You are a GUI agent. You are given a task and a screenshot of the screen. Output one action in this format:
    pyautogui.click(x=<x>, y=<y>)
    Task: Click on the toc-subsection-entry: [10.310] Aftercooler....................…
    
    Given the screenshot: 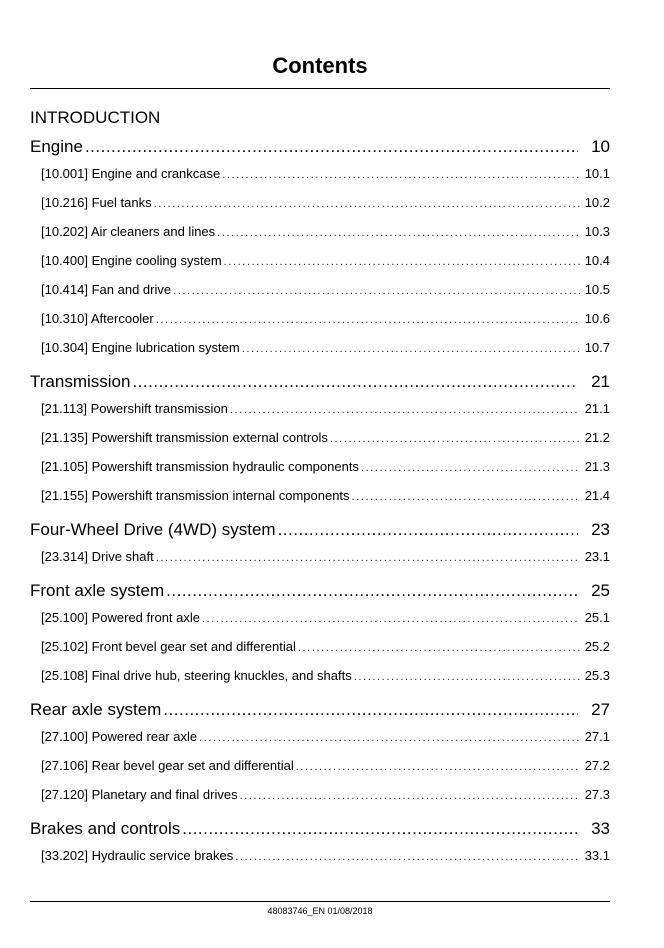 What is the action you would take?
    pyautogui.click(x=320, y=325)
    